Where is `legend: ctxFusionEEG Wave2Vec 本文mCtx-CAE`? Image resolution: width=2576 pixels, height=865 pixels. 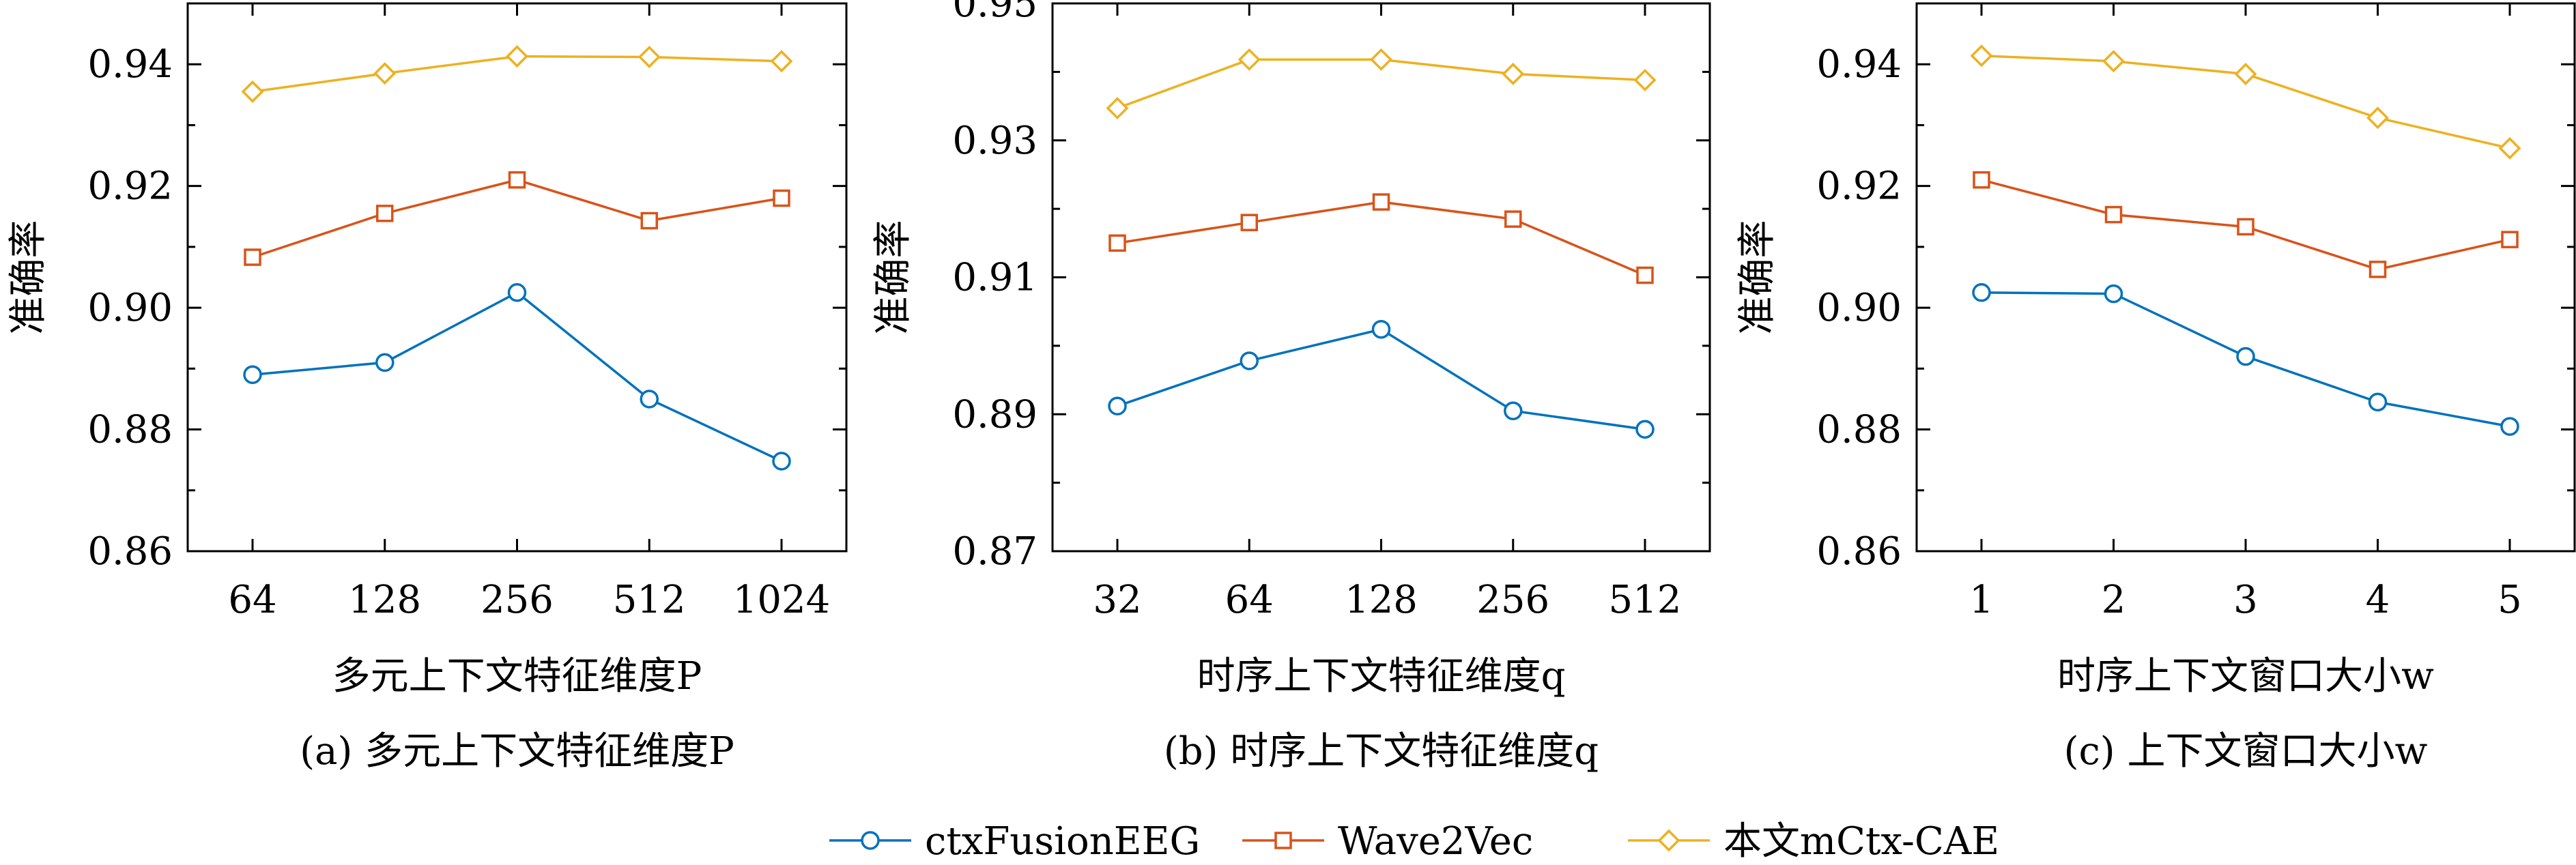
legend: ctxFusionEEG Wave2Vec 本文mCtx-CAE is located at coordinates (1414, 841).